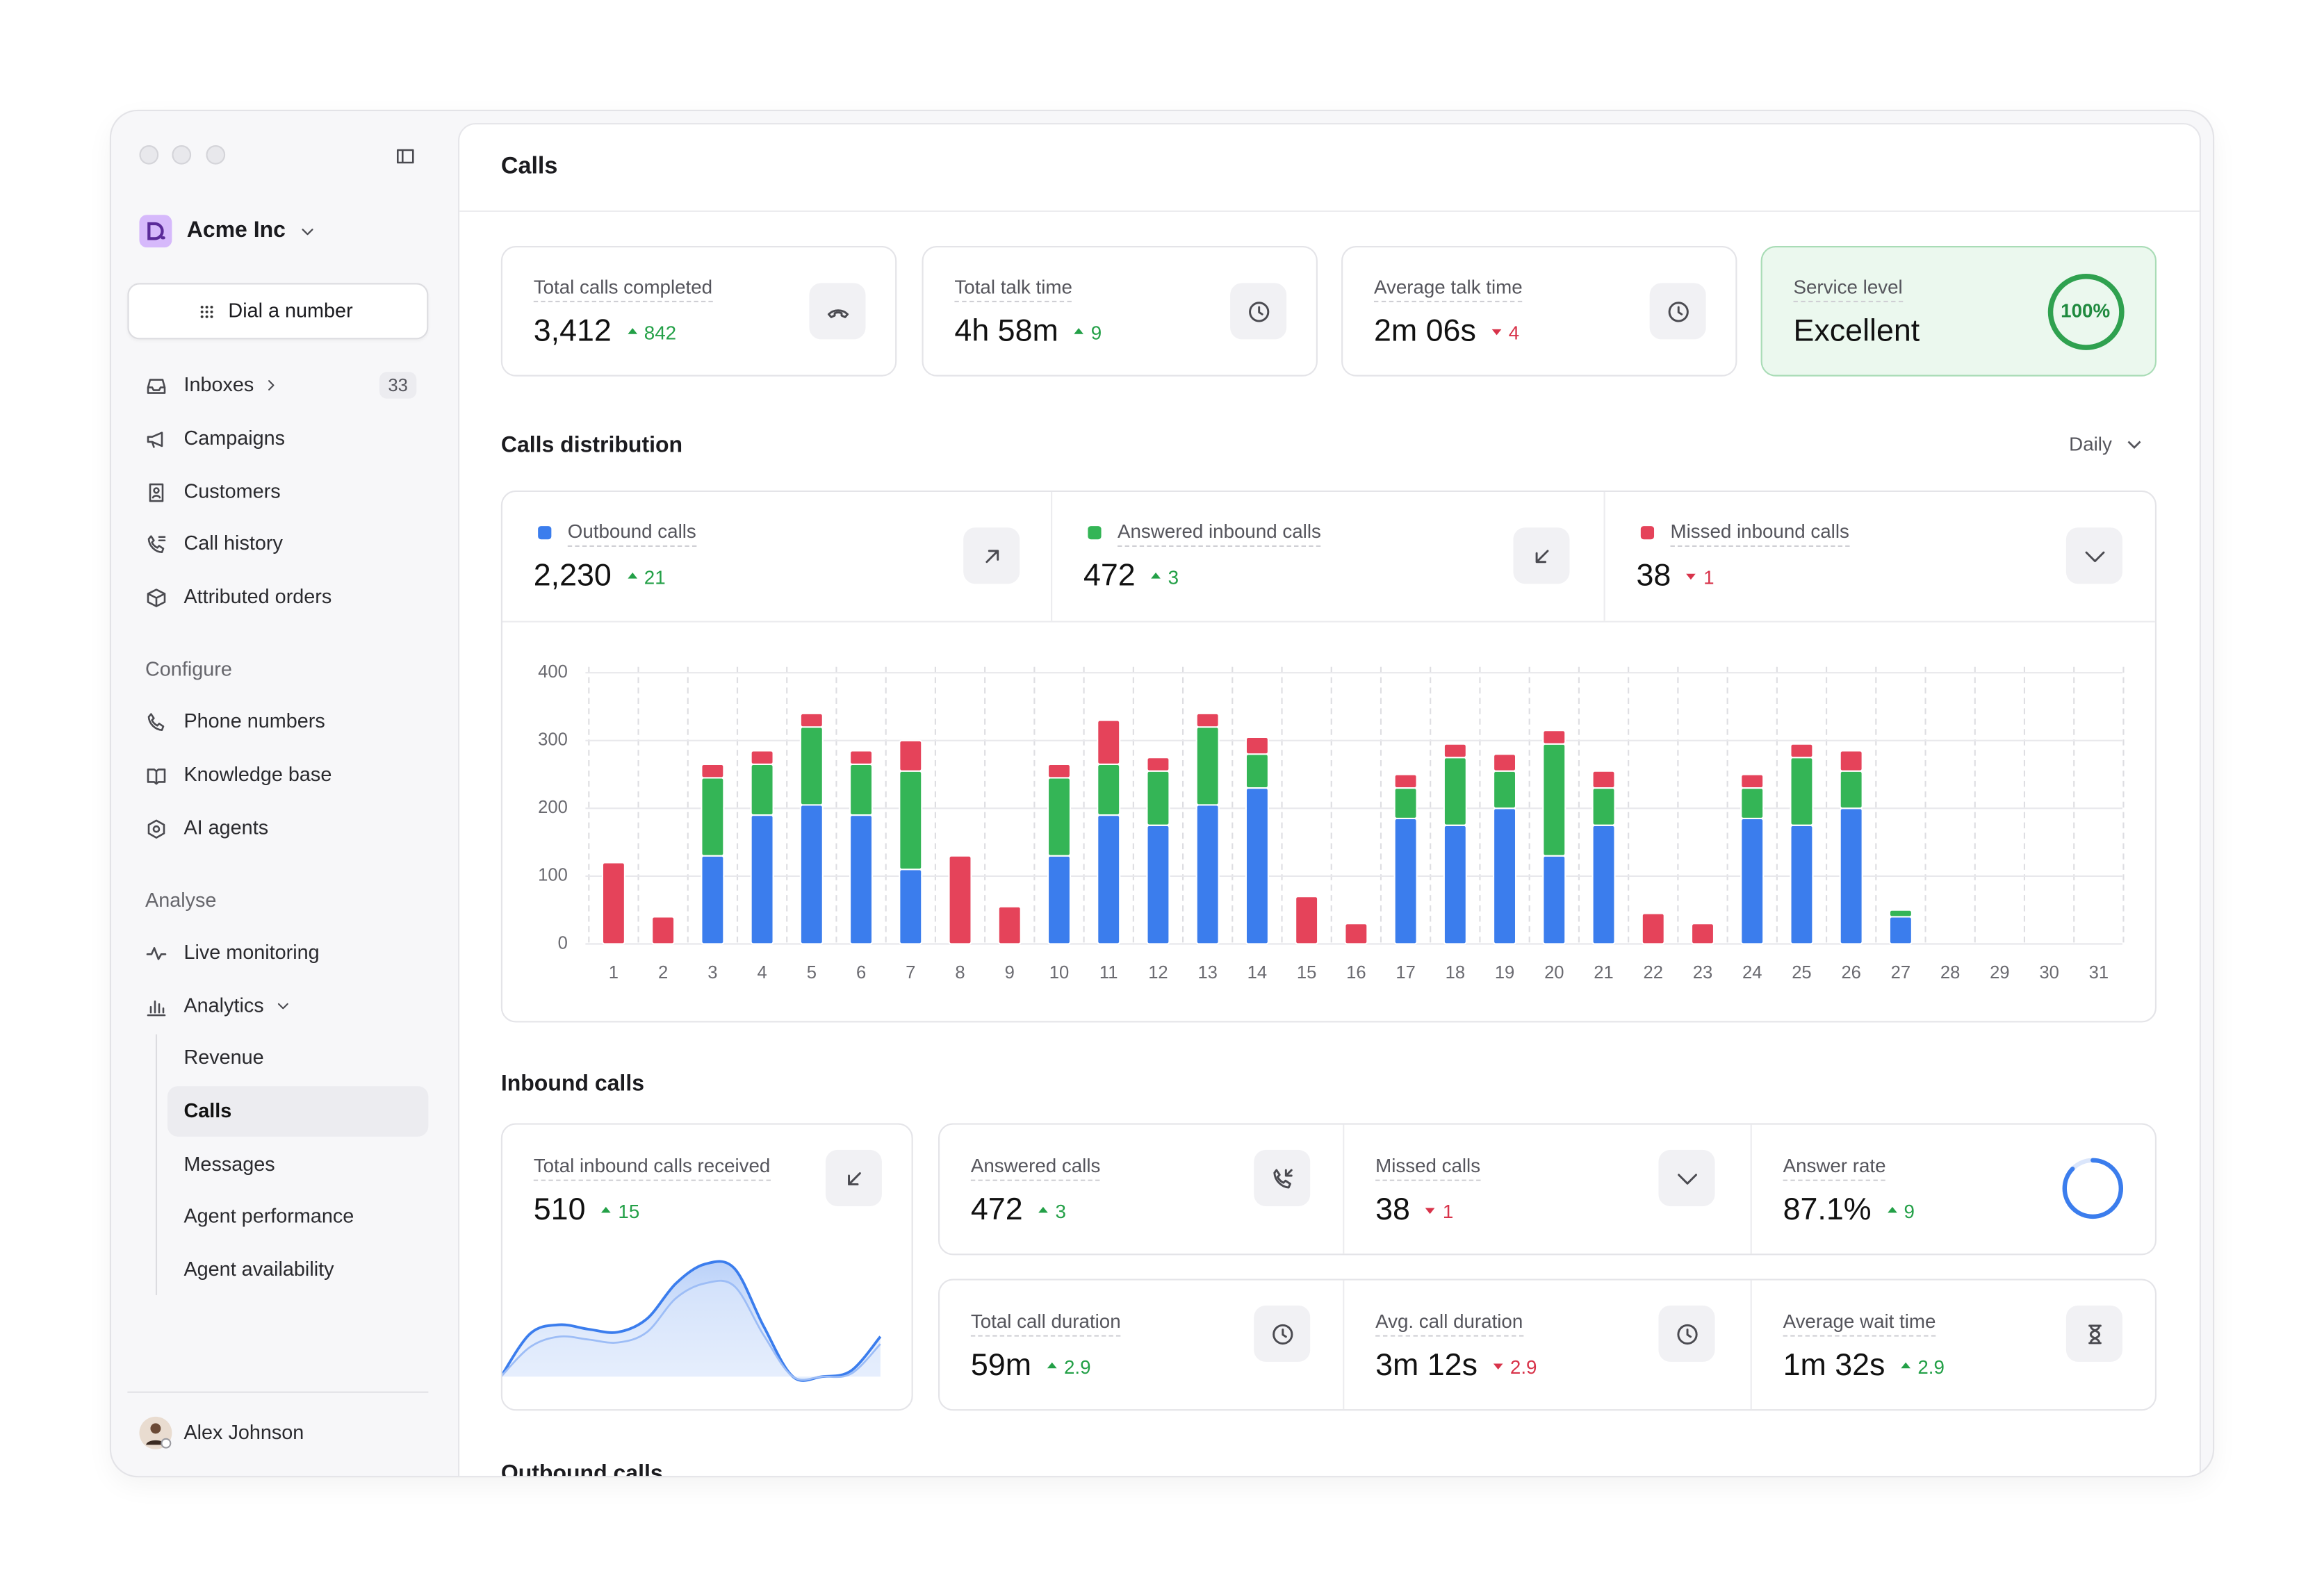 The width and height of the screenshot is (2324, 1587). What do you see at coordinates (233, 543) in the screenshot?
I see `nav-item: Call history` at bounding box center [233, 543].